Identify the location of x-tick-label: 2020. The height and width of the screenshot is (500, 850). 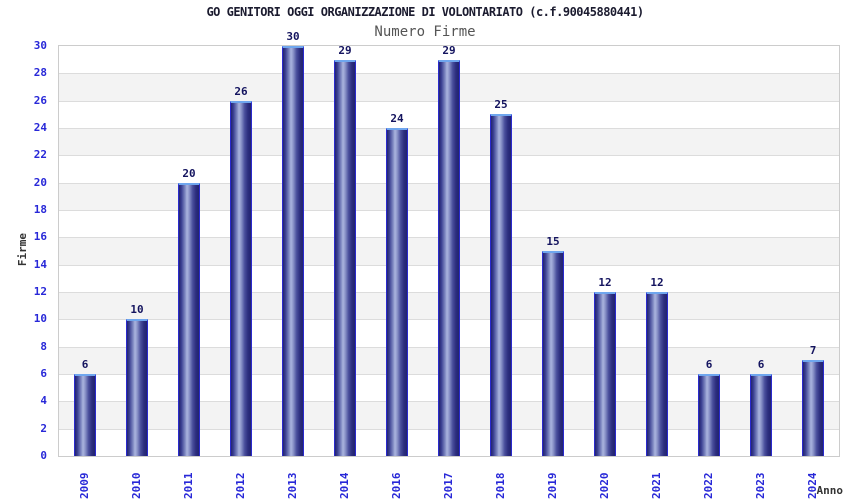
(604, 479).